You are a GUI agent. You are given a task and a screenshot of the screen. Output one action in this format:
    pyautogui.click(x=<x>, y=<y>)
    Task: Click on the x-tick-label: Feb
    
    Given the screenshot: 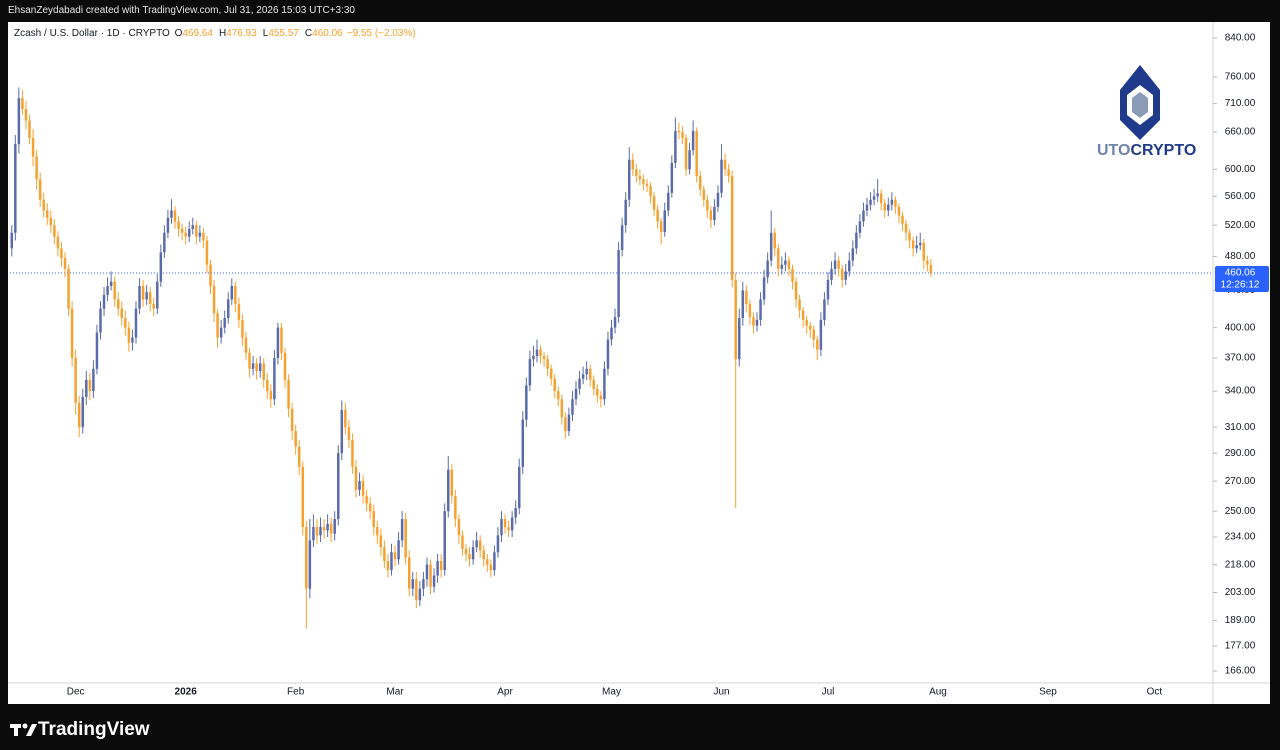 What is the action you would take?
    pyautogui.click(x=296, y=692)
    